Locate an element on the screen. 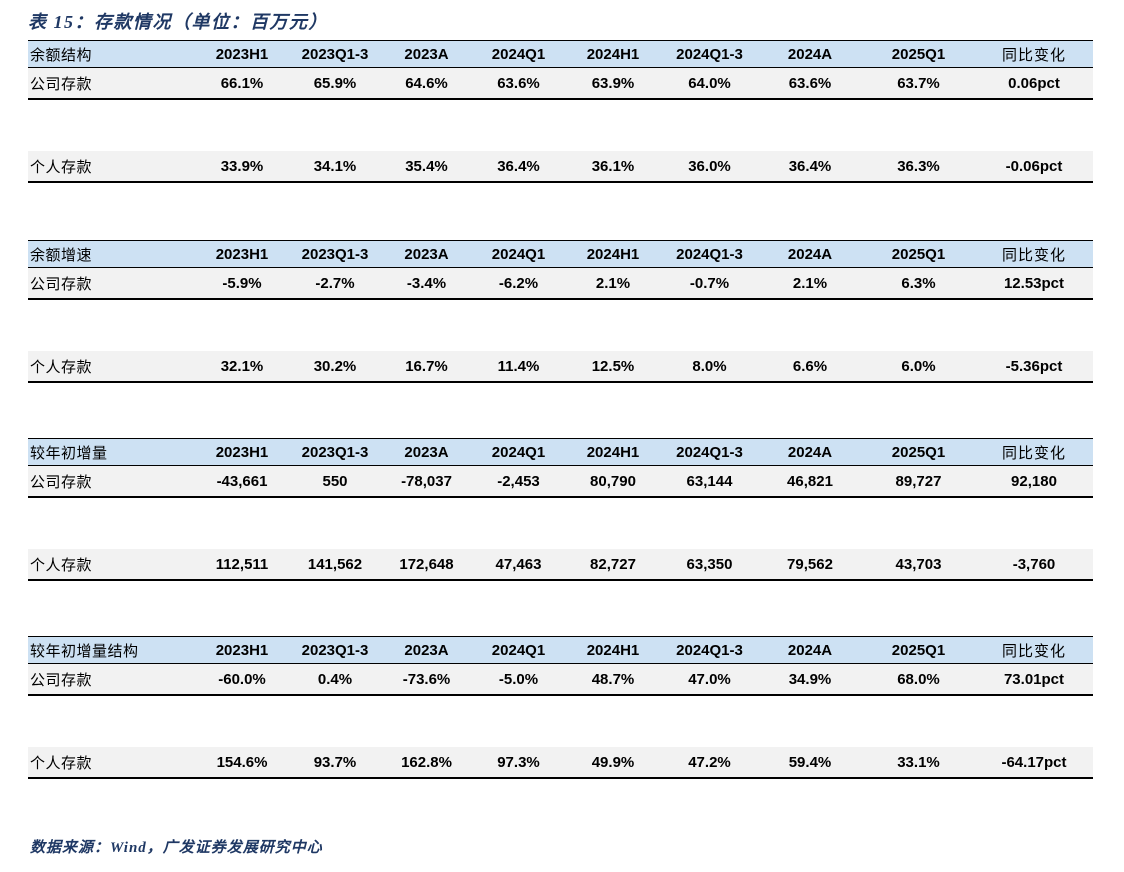 This screenshot has width=1124, height=872. section-title-cell: 余额增速 is located at coordinates (61, 255).